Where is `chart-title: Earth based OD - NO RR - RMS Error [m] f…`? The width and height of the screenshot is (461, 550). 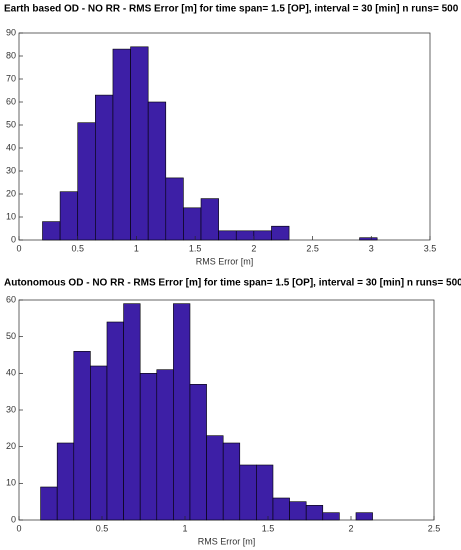 chart-title: Earth based OD - NO RR - RMS Error [m] f… is located at coordinates (231, 9).